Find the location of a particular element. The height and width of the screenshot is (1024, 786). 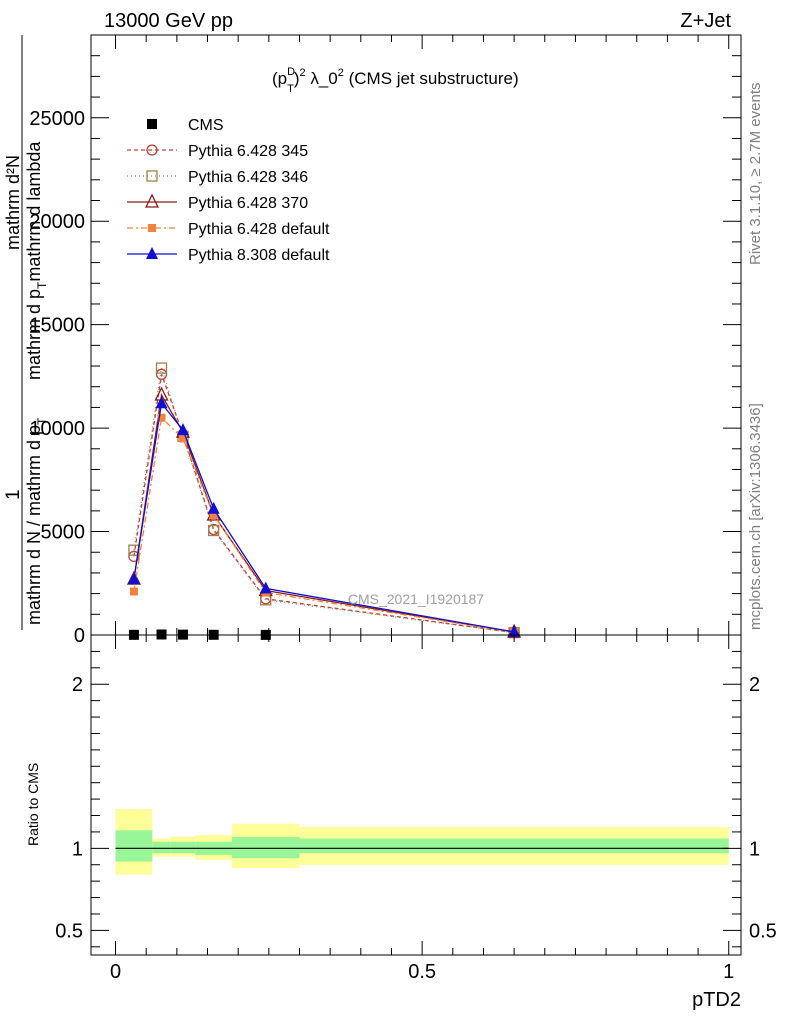

ratio-y-tick-label-right: 1 is located at coordinates (754, 849).